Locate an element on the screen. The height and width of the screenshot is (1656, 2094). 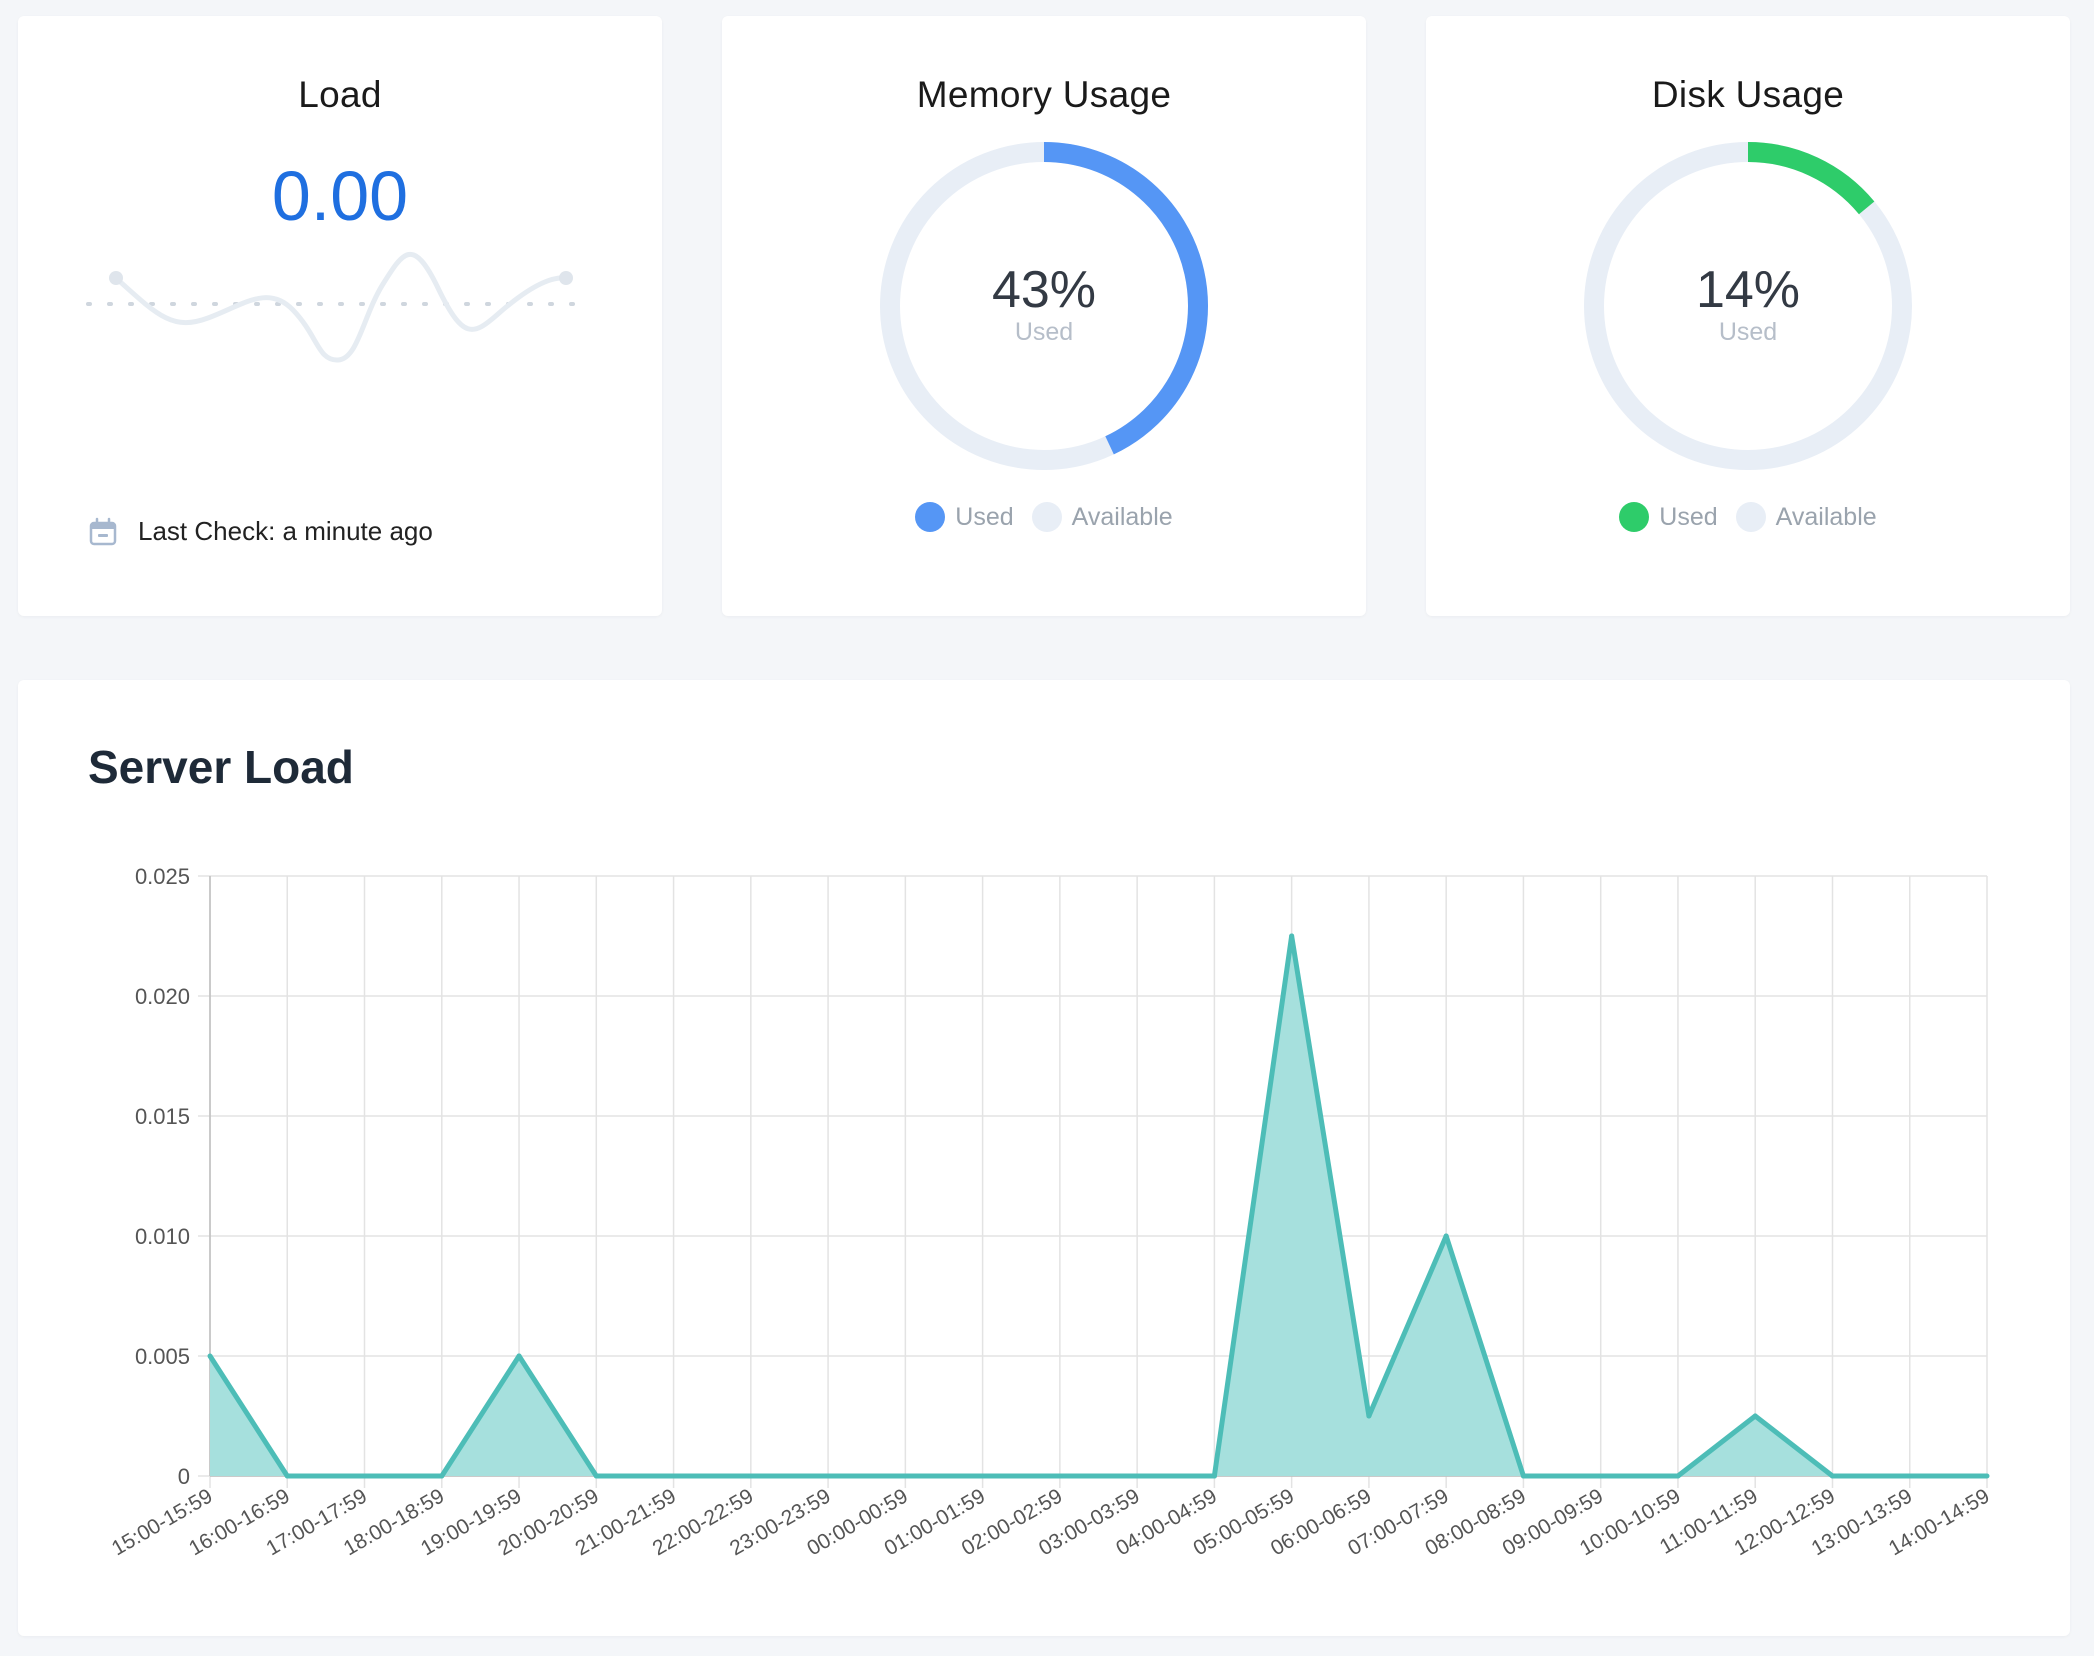
y-tick-label: 0.010 is located at coordinates (162, 1236).